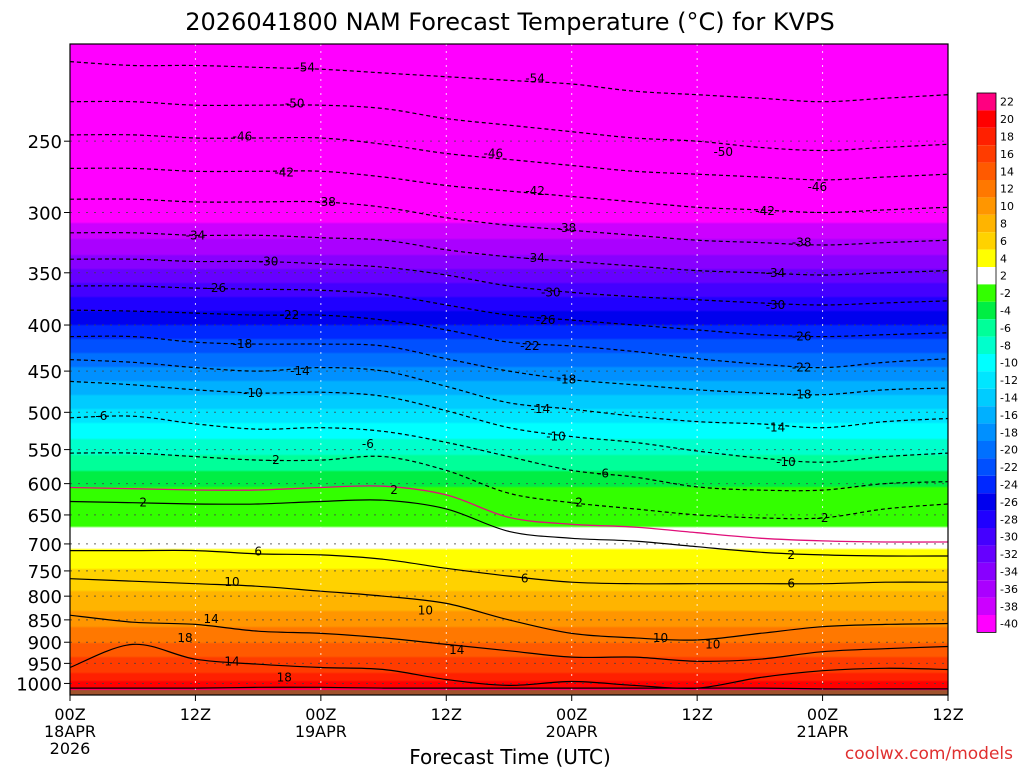 The image size is (1024, 772). Describe the element at coordinates (70, 731) in the screenshot. I see `x-tick-date: 18APR` at that location.